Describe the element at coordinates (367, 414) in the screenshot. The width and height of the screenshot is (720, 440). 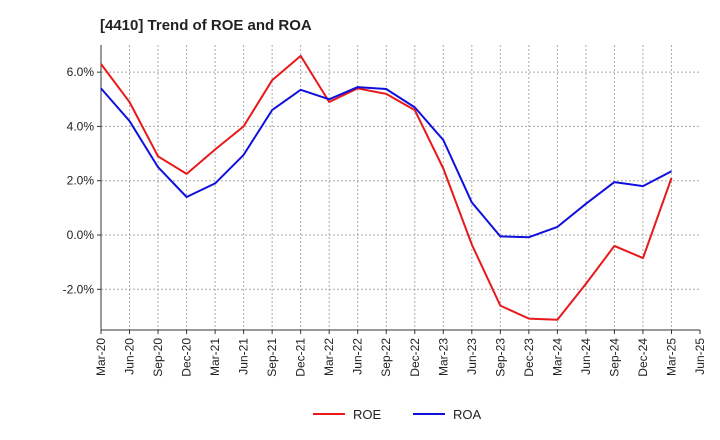
I see `legend-label-roe: ROE` at that location.